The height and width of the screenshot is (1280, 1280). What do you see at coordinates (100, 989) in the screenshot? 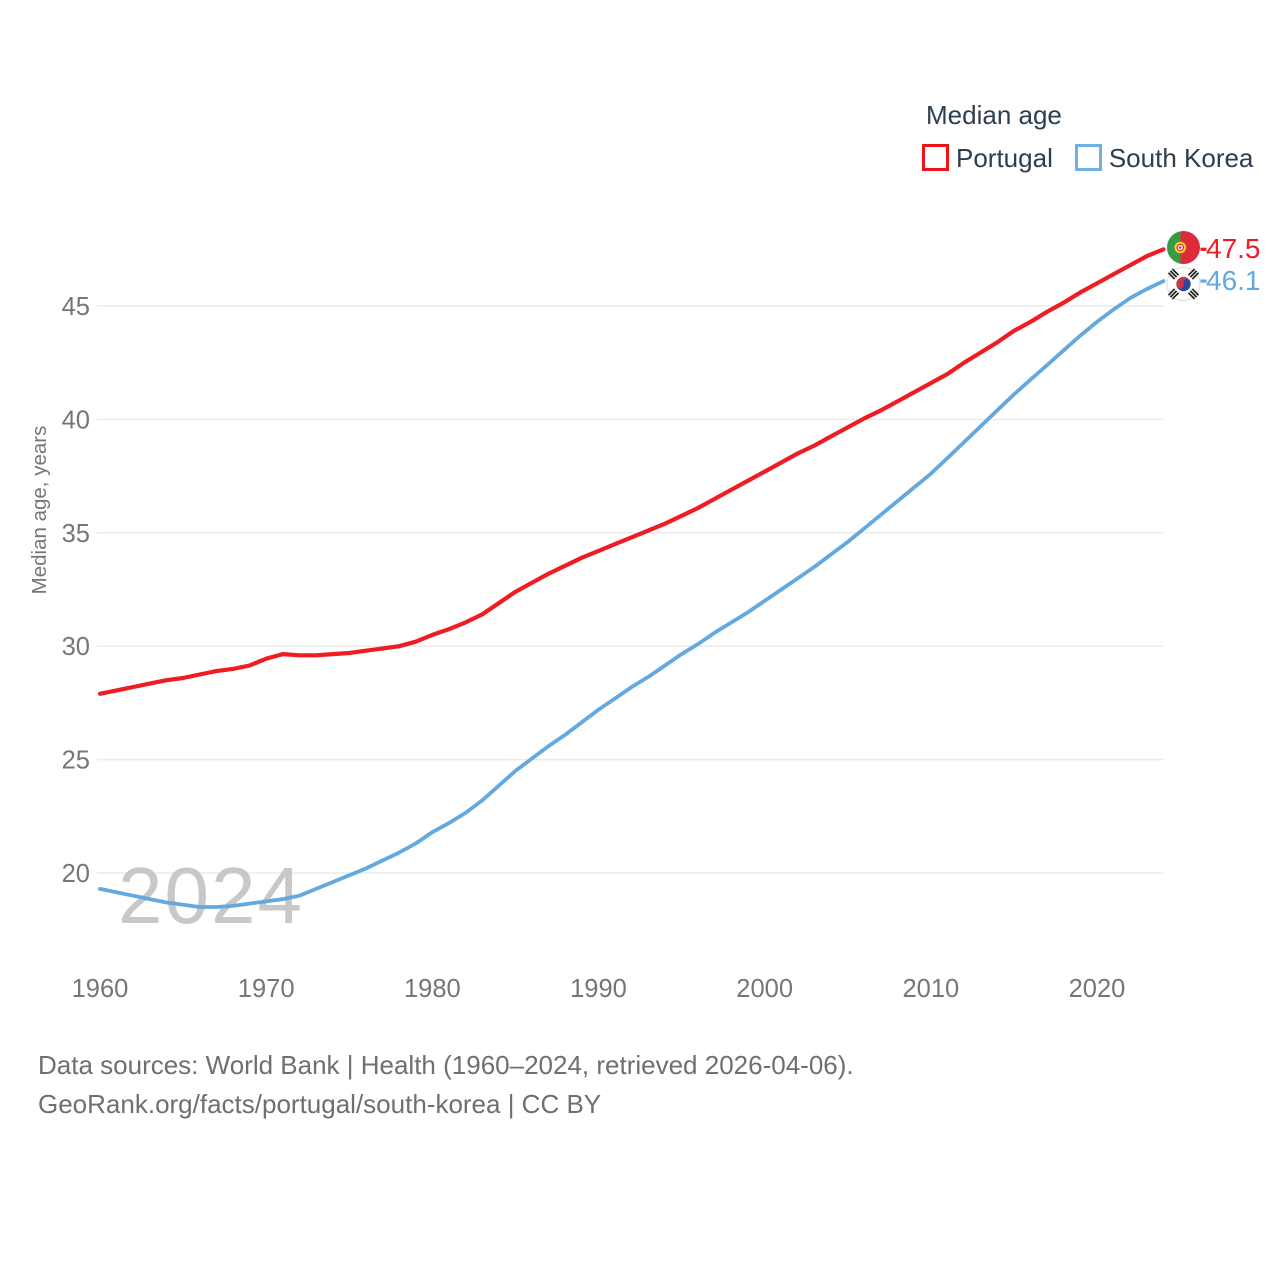
I see `x-tick-label-1960: 1960` at bounding box center [100, 989].